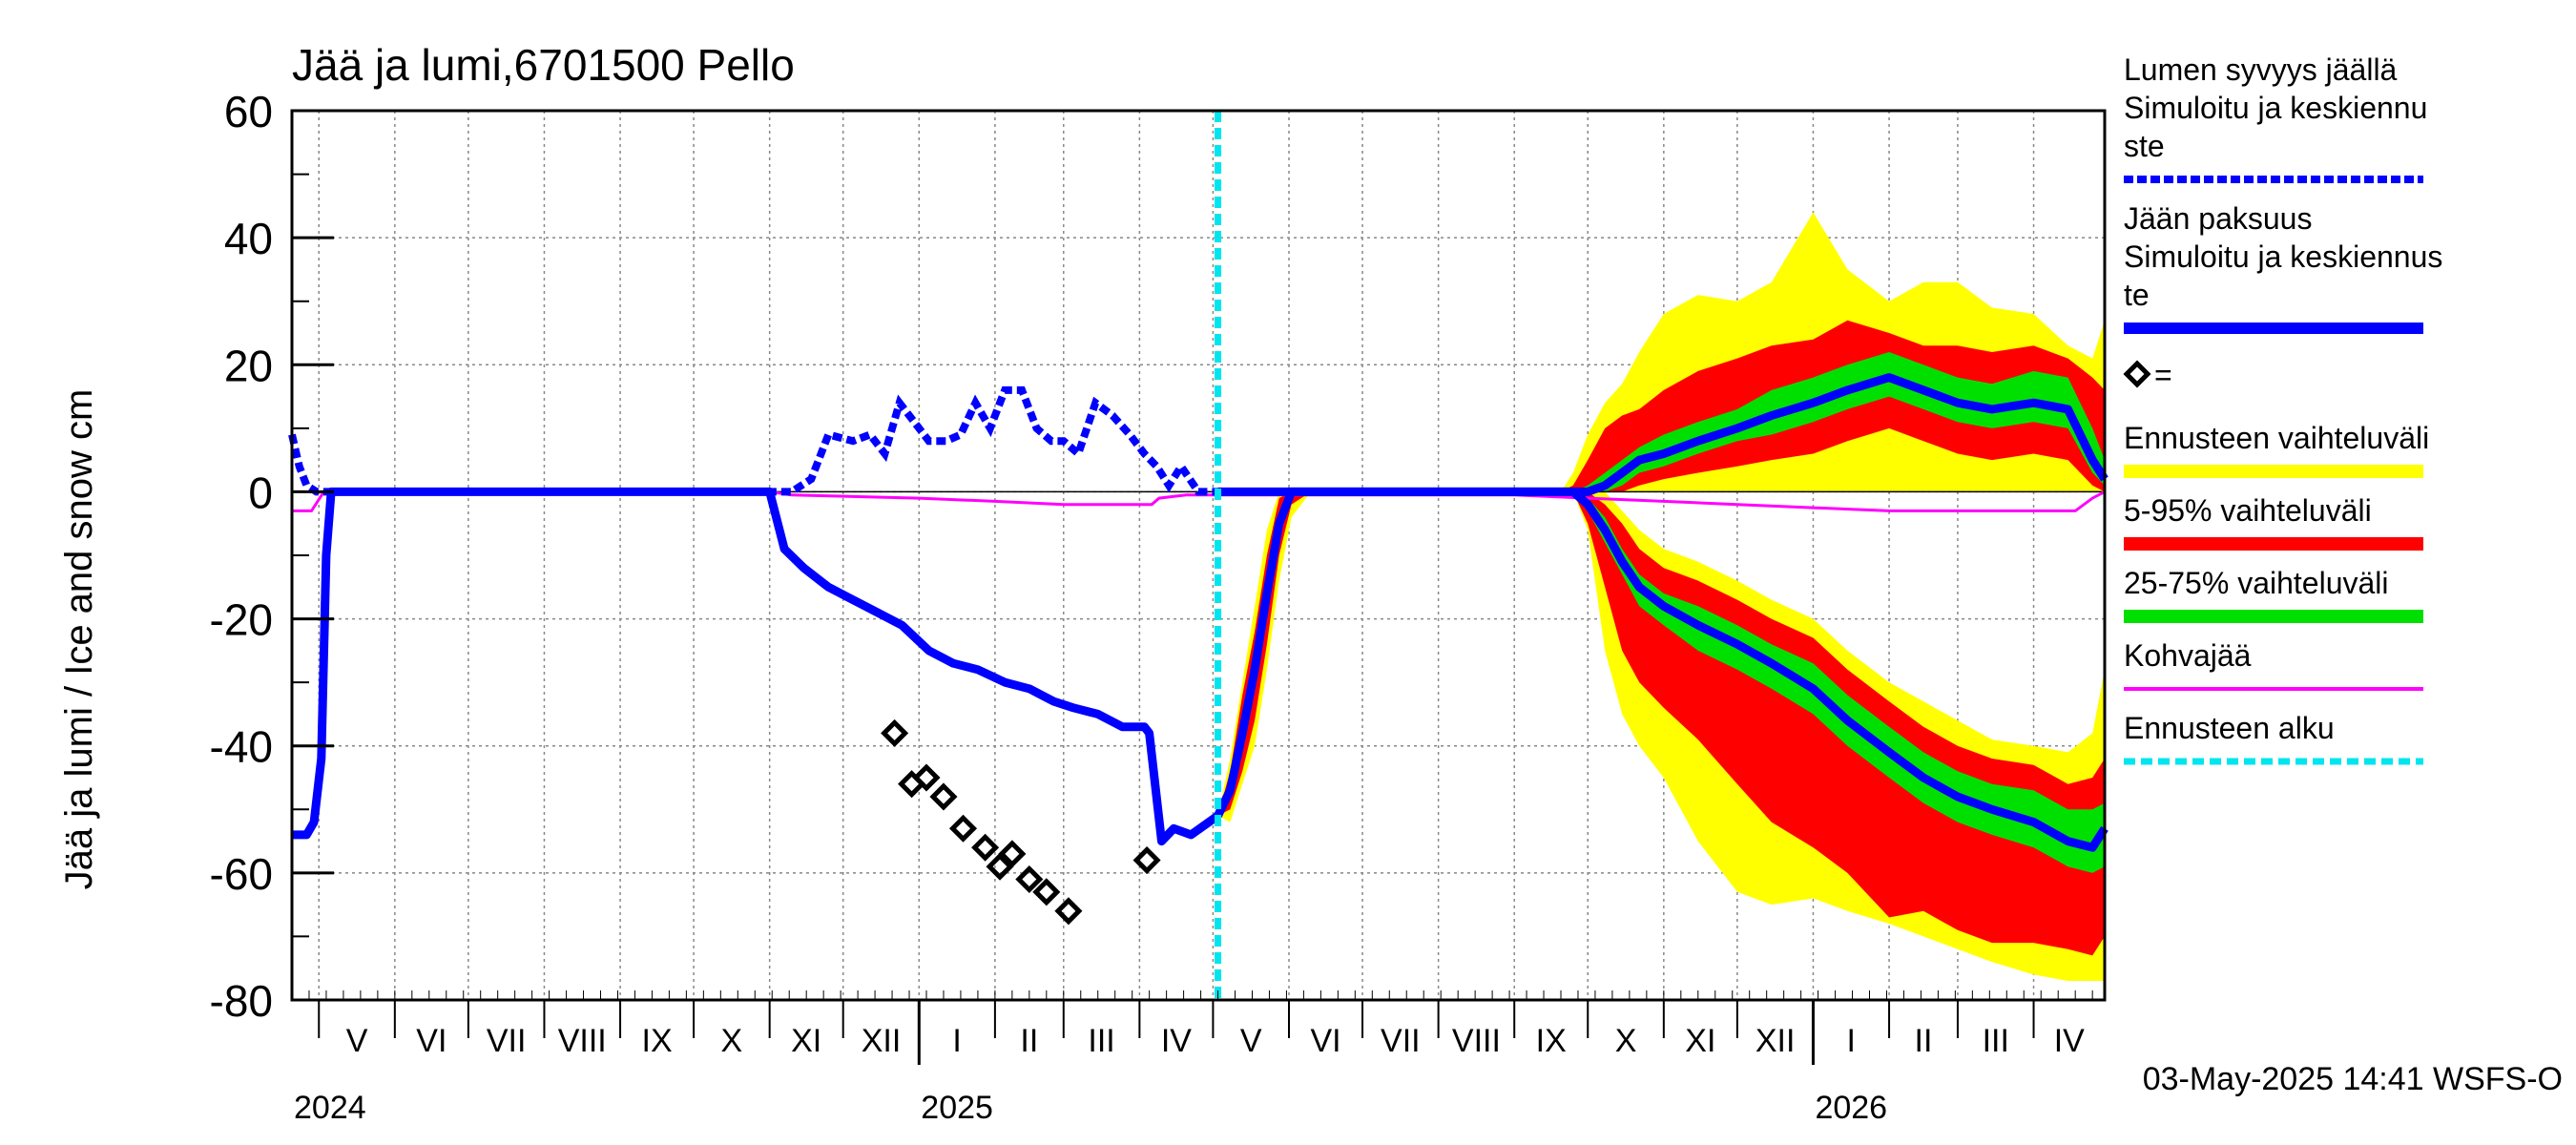 The width and height of the screenshot is (2576, 1145). What do you see at coordinates (543, 65) in the screenshot?
I see `chart-title: Jää ja lumi,6701500 Pello` at bounding box center [543, 65].